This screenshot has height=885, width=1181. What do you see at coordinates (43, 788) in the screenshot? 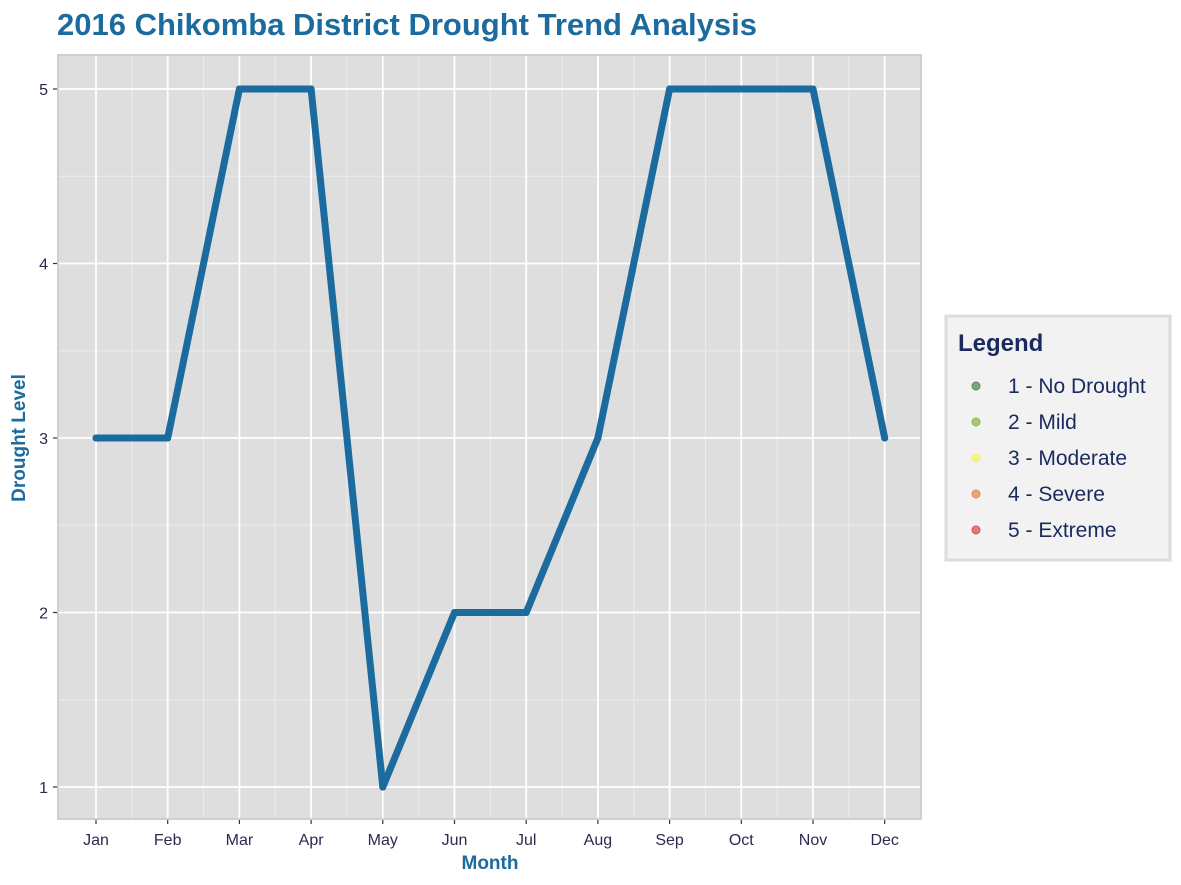
I see `y-tick-label: 1` at bounding box center [43, 788].